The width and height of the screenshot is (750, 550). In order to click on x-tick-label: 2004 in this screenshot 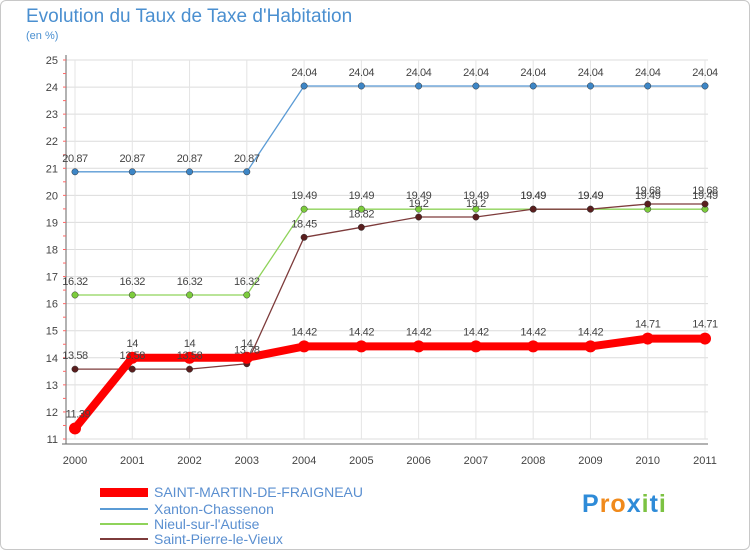, I will do `click(304, 461)`.